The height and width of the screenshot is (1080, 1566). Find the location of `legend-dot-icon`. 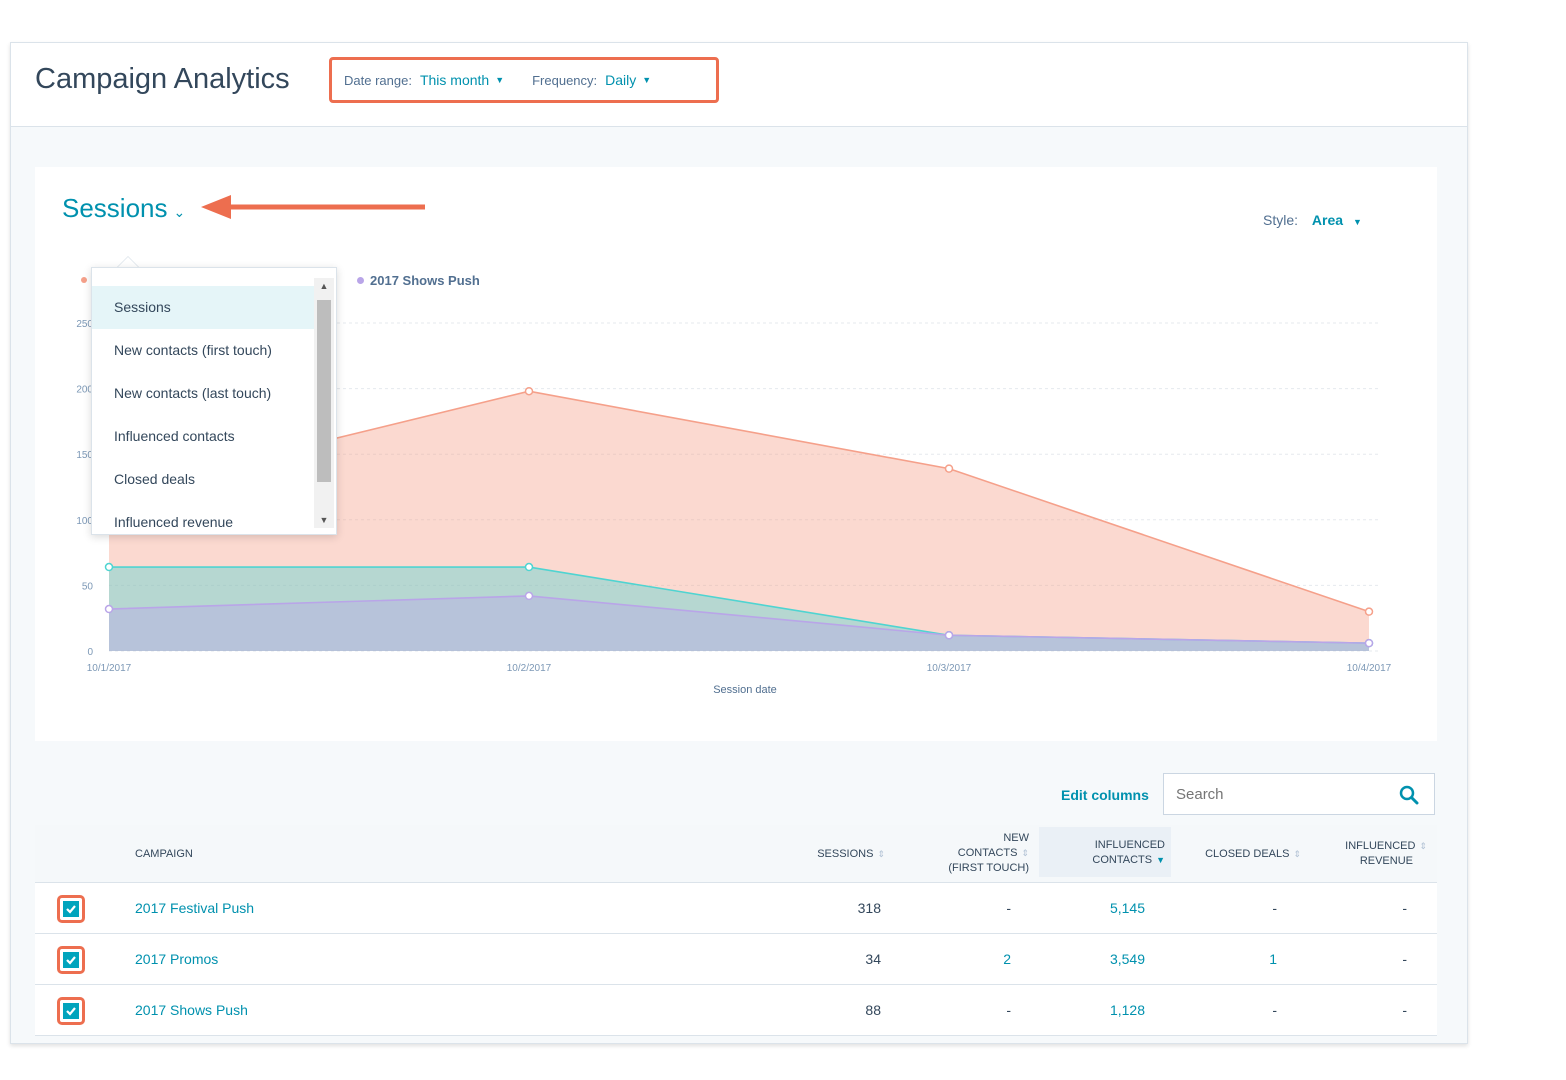

legend-dot-icon is located at coordinates (360, 280).